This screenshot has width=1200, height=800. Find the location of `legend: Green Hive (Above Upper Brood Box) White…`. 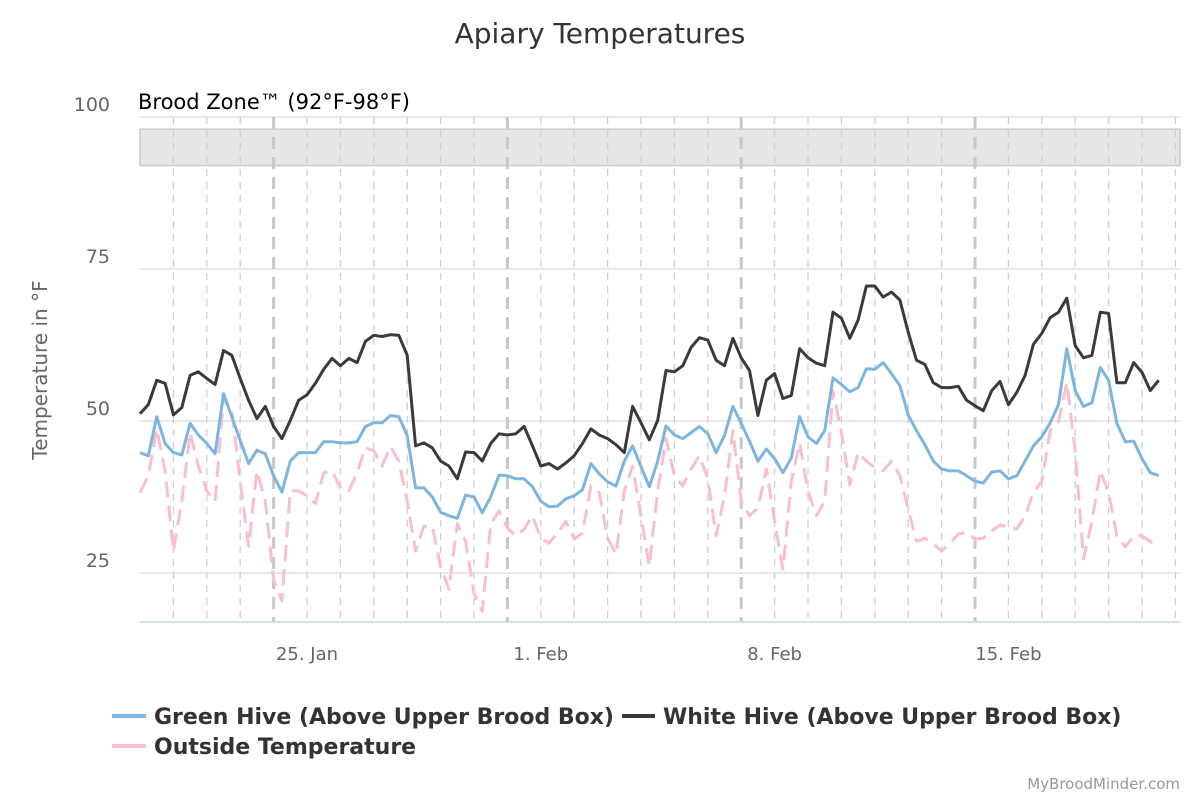

legend: Green Hive (Above Upper Brood Box) White… is located at coordinates (616, 732).